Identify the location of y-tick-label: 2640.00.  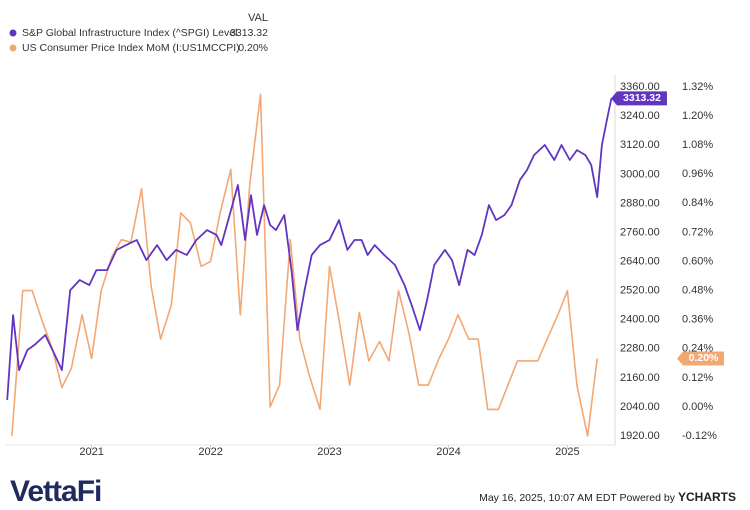
(640, 261).